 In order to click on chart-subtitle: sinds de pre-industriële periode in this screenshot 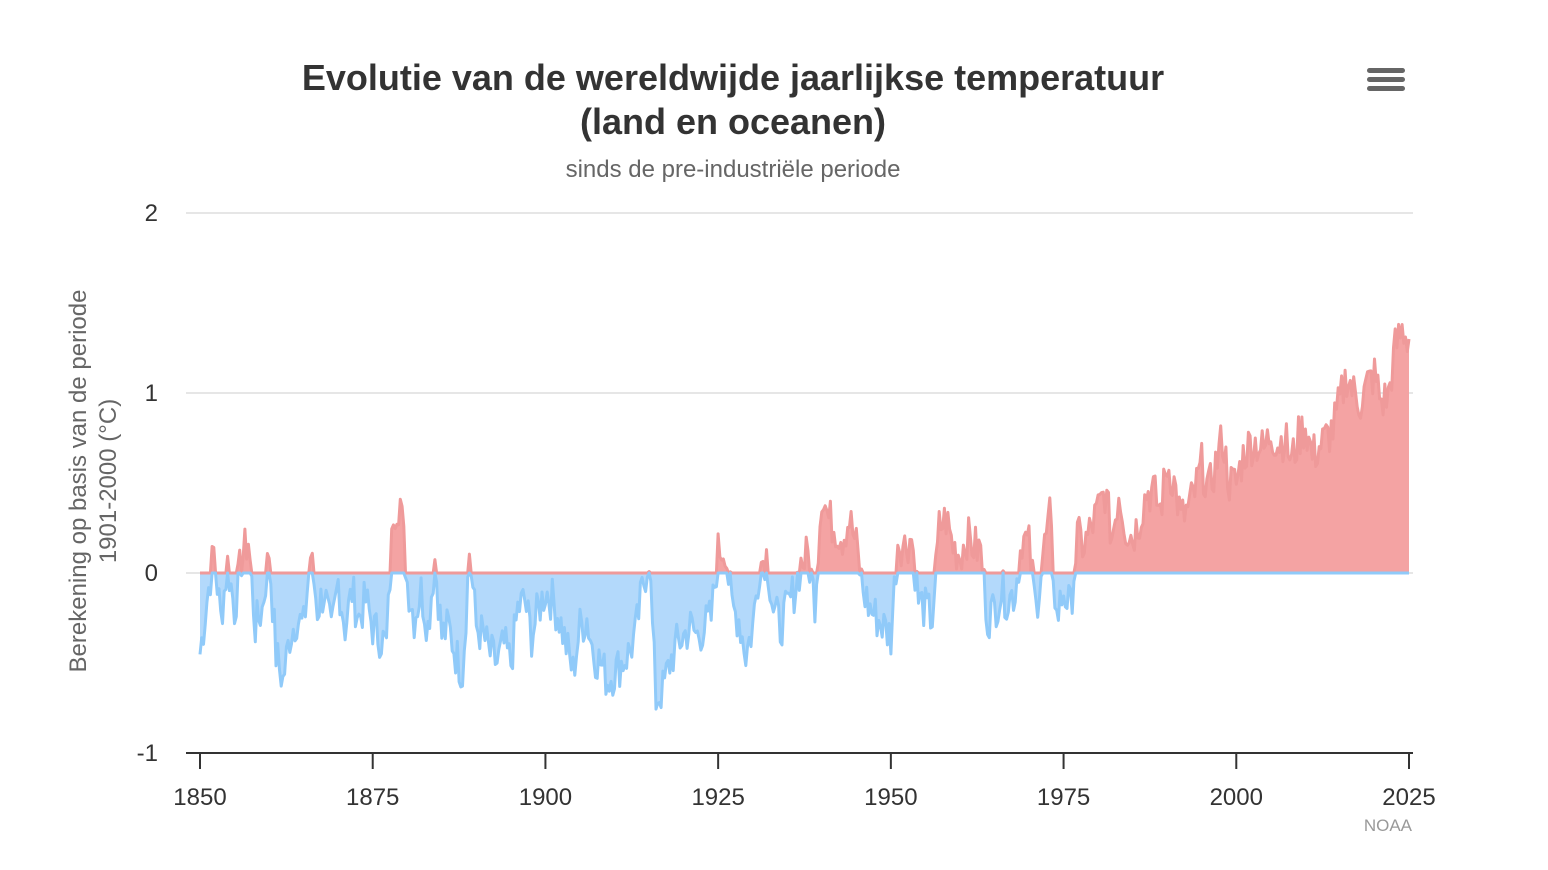, I will do `click(733, 169)`.